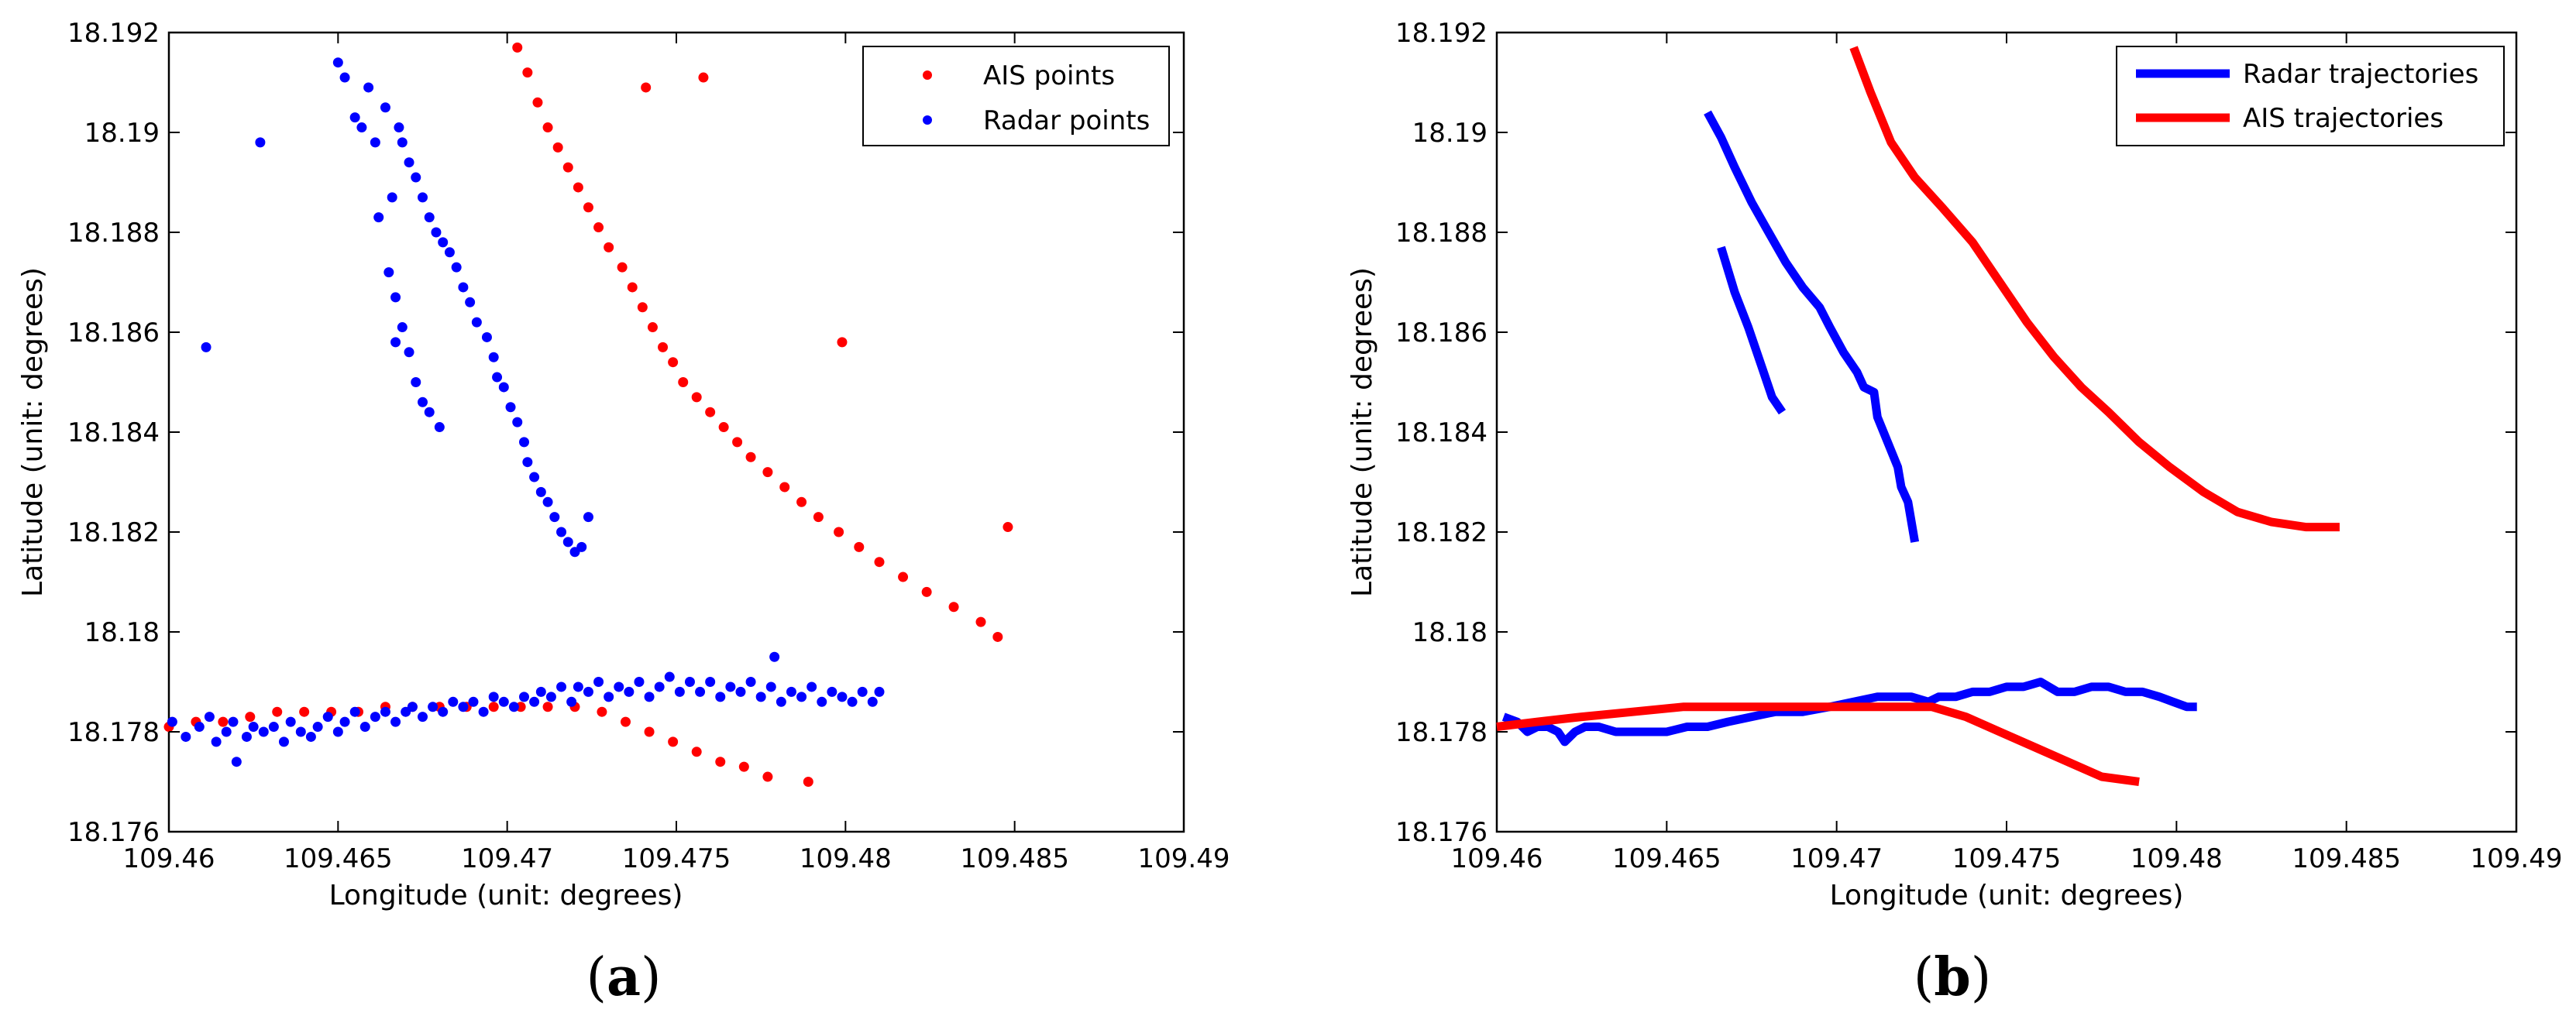 The image size is (2576, 1023). Describe the element at coordinates (113, 532) in the screenshot. I see `y-tick-label: 18.182` at that location.